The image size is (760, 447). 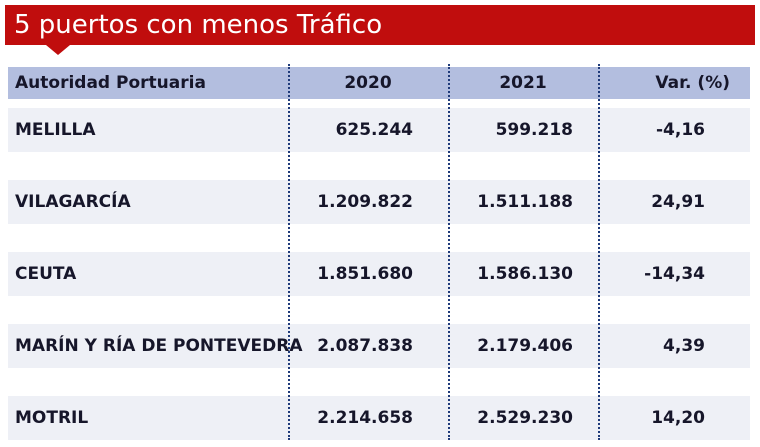 I want to click on cell-value: 1.209.822, so click(x=365, y=202).